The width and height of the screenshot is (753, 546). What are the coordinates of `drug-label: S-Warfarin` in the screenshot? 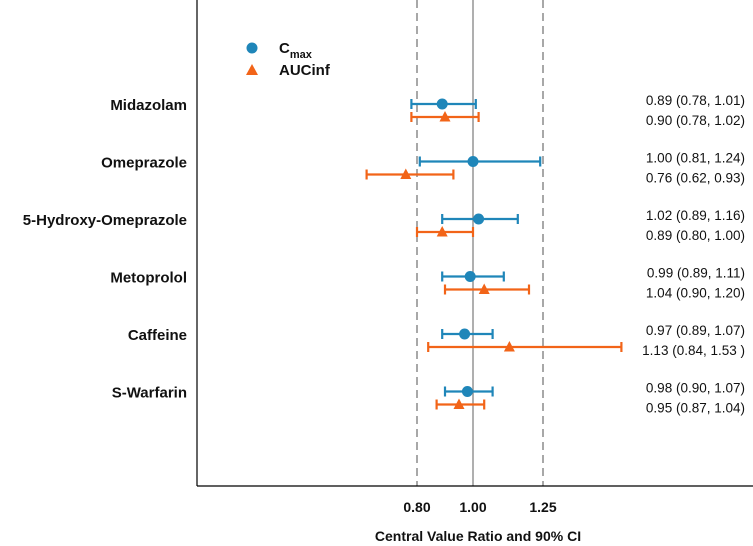 It's located at (149, 393).